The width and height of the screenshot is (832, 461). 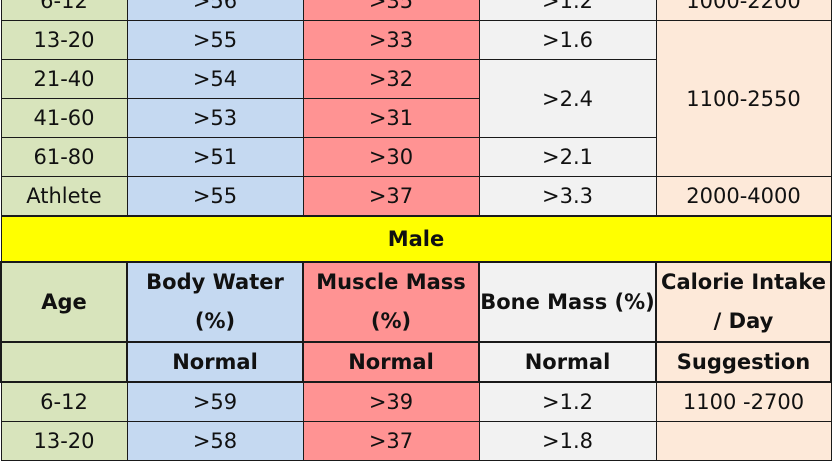 I want to click on calorie-cell: 1100-2550, so click(x=743, y=98).